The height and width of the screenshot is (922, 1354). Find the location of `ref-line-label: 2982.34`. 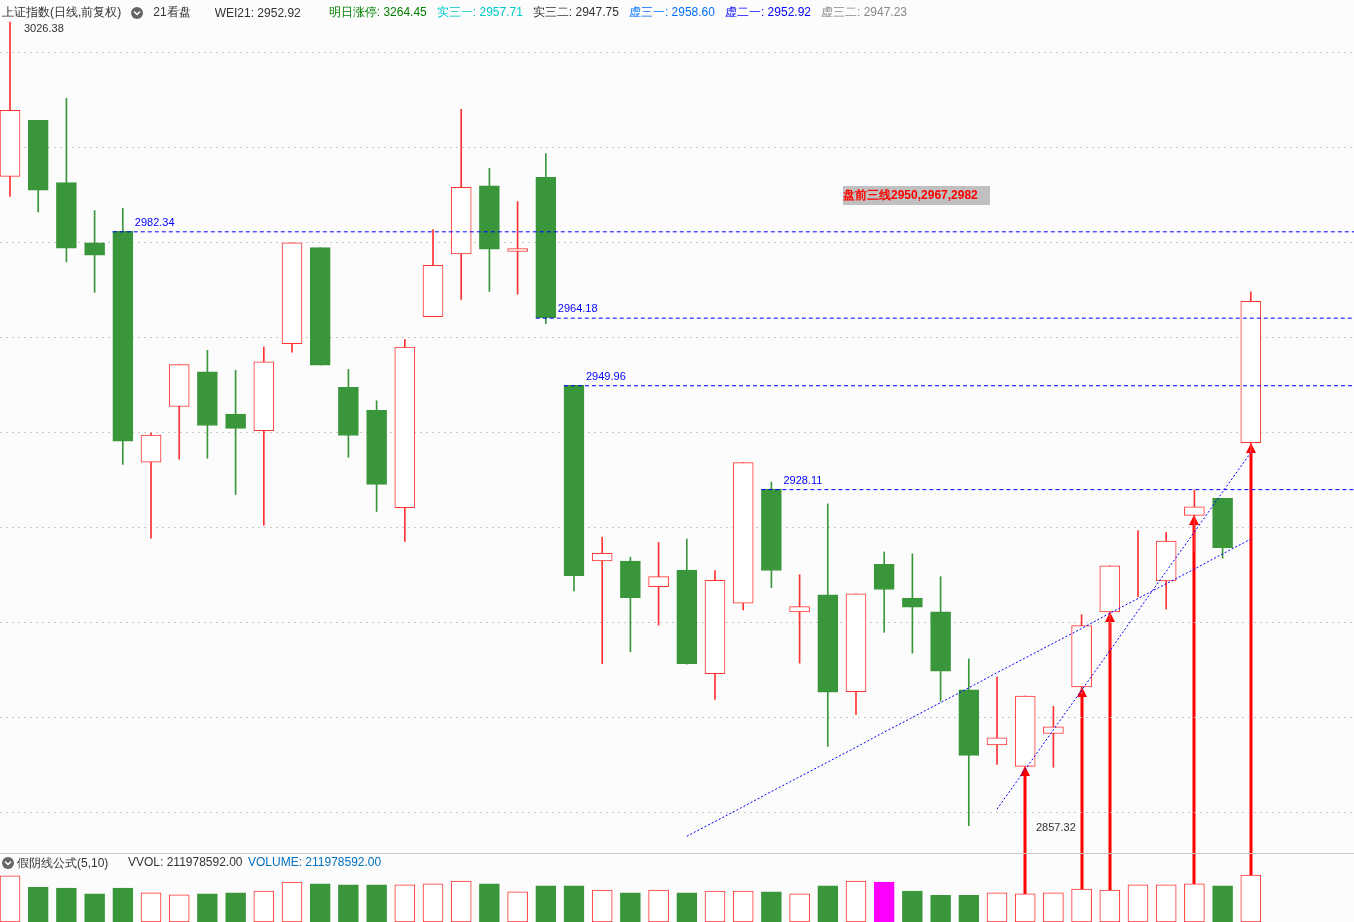

ref-line-label: 2982.34 is located at coordinates (154, 221).